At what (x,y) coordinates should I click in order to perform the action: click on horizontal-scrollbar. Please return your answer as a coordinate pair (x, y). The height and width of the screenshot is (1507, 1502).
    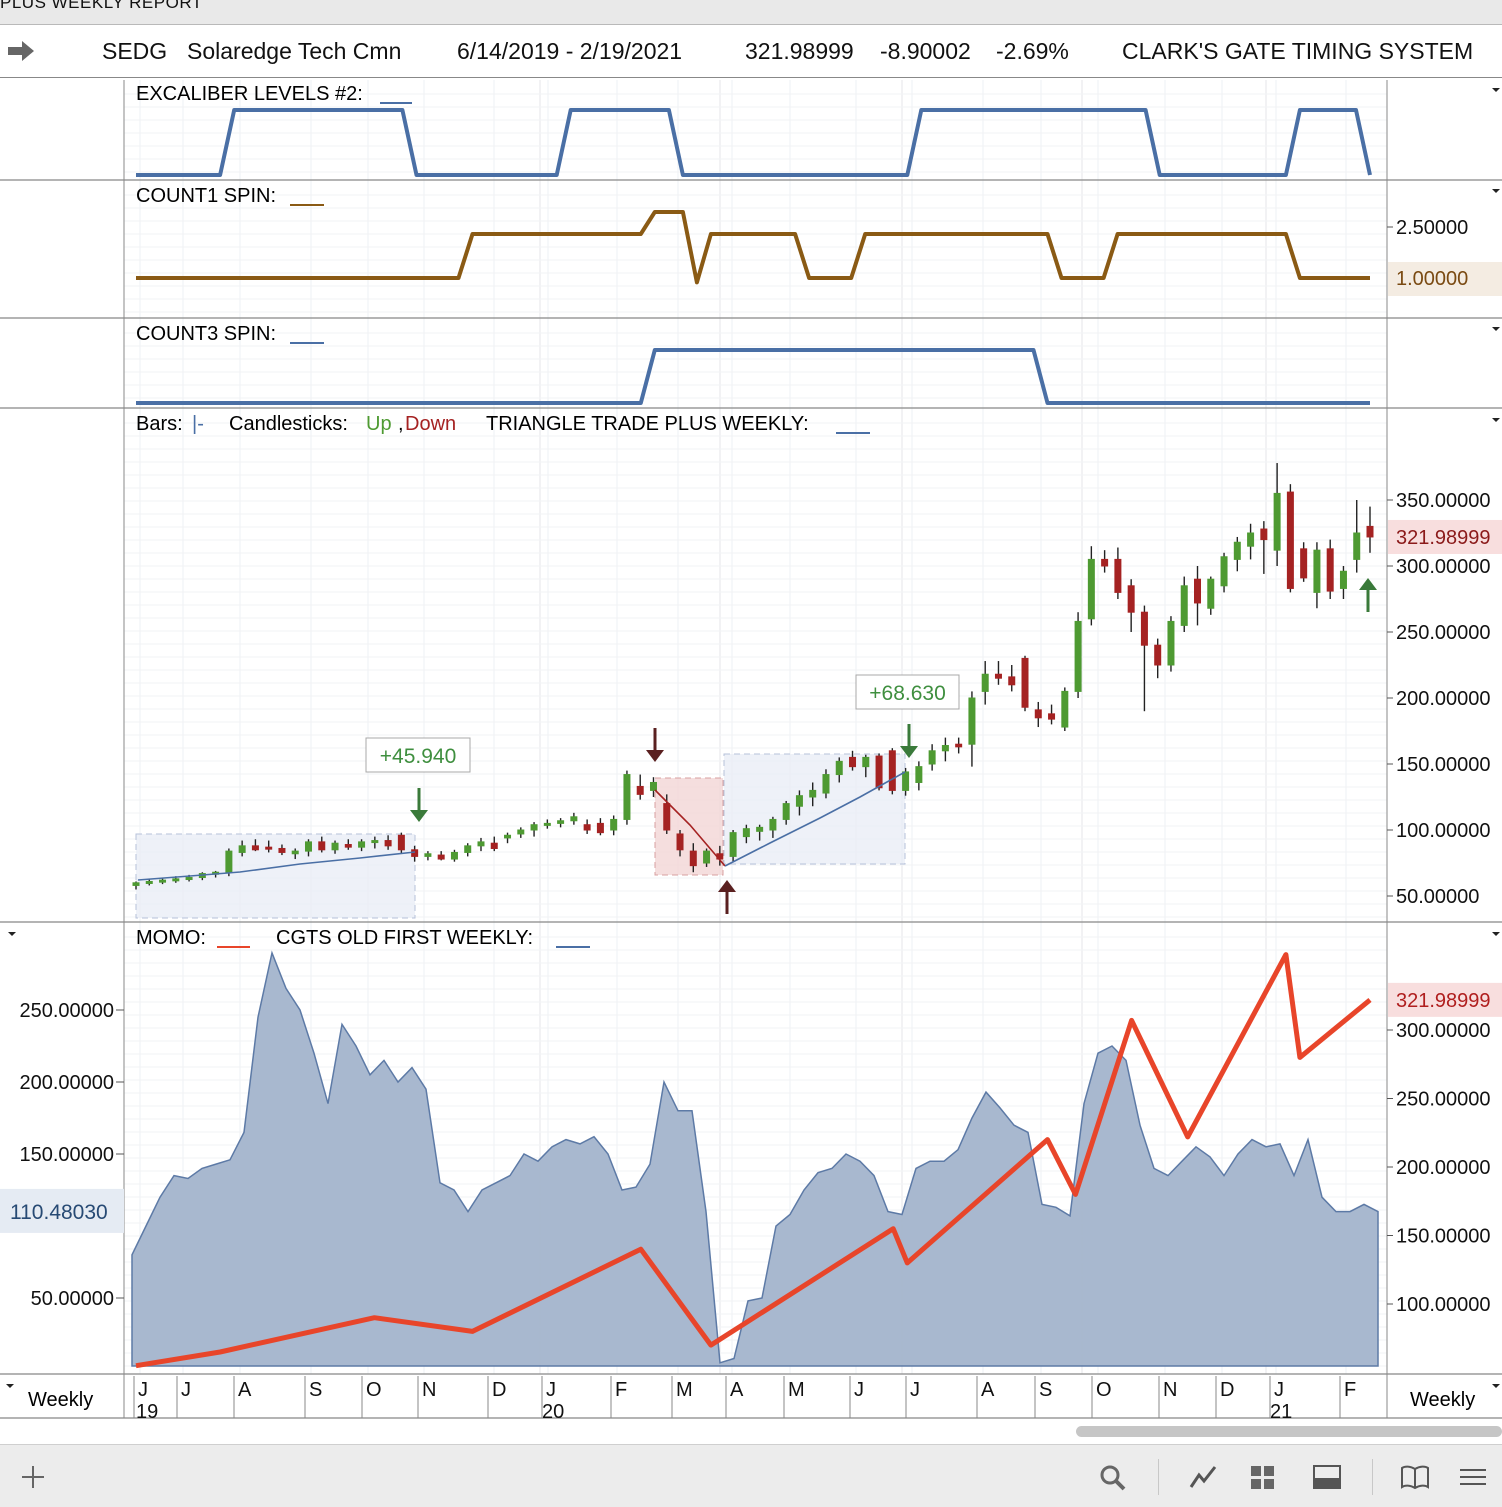
    Looking at the image, I should click on (1289, 1431).